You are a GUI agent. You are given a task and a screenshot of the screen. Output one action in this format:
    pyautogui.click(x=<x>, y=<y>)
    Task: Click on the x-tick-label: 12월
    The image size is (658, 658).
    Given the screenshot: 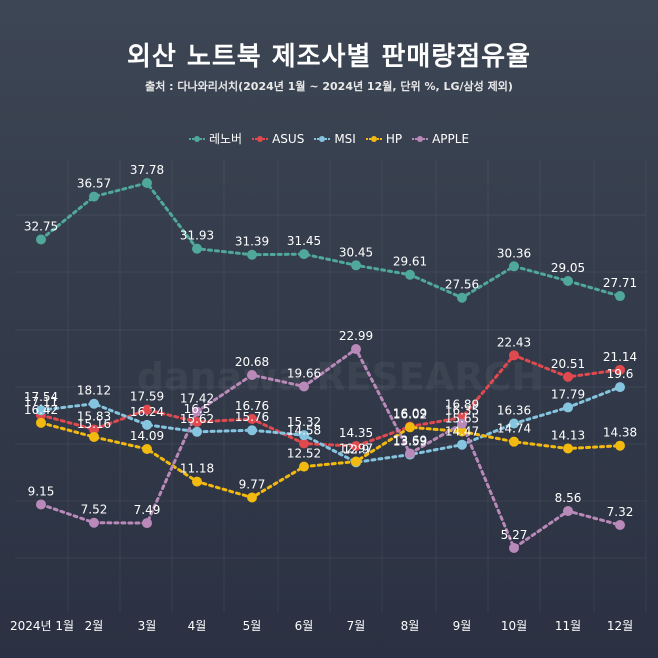 What is the action you would take?
    pyautogui.click(x=620, y=626)
    